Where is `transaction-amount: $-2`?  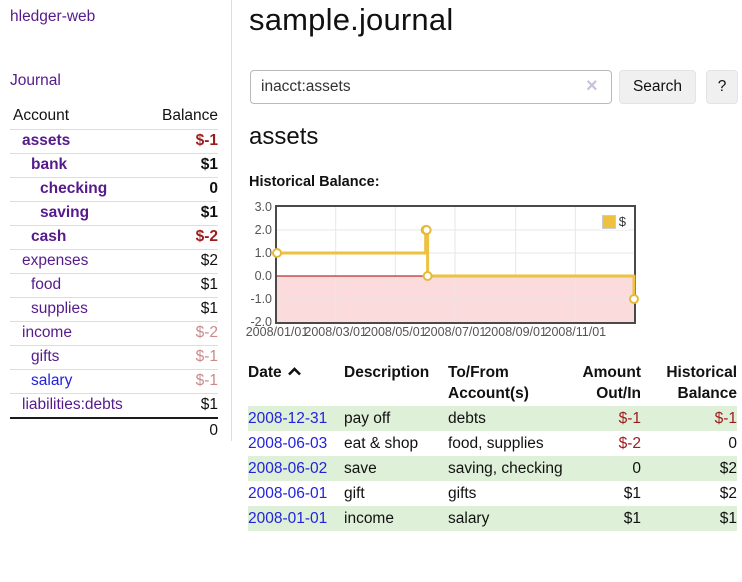 transaction-amount: $-2 is located at coordinates (629, 443).